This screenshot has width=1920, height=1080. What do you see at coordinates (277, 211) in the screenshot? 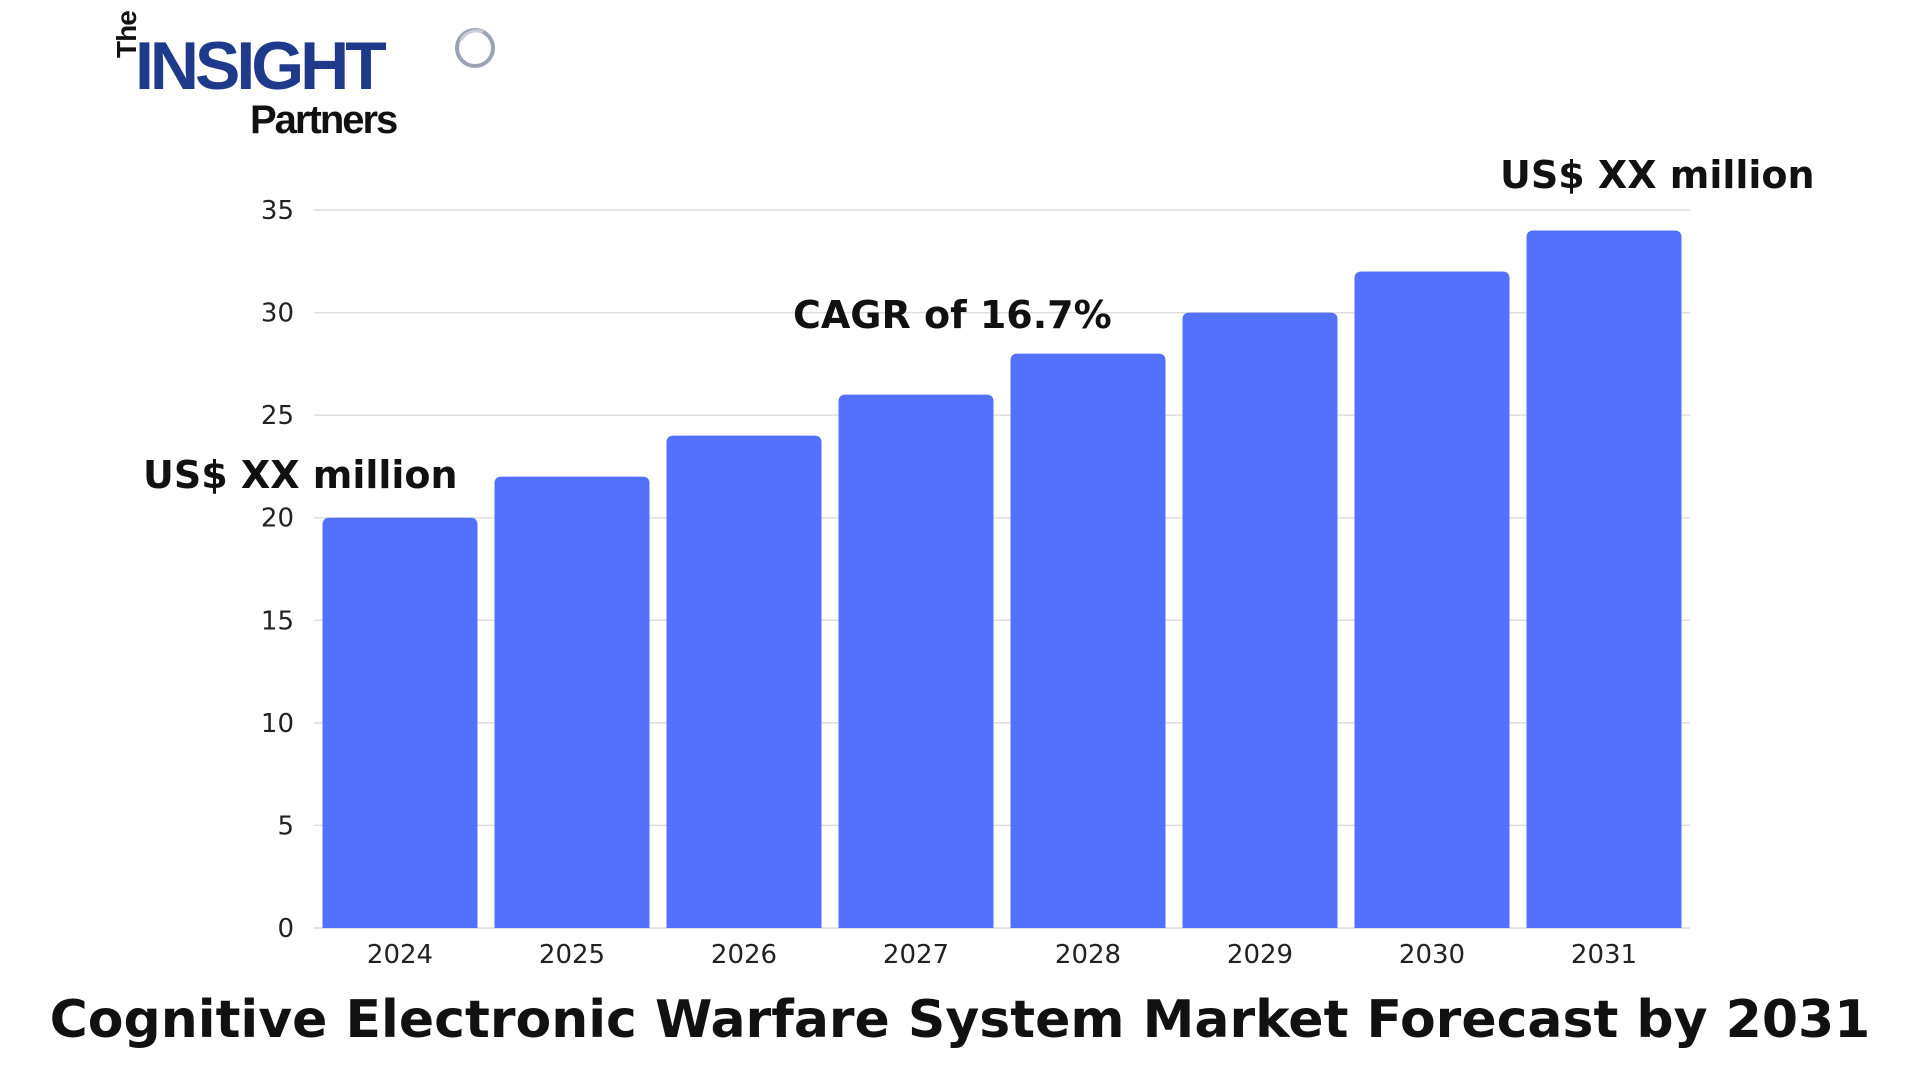
I see `y-tick-label: 35` at bounding box center [277, 211].